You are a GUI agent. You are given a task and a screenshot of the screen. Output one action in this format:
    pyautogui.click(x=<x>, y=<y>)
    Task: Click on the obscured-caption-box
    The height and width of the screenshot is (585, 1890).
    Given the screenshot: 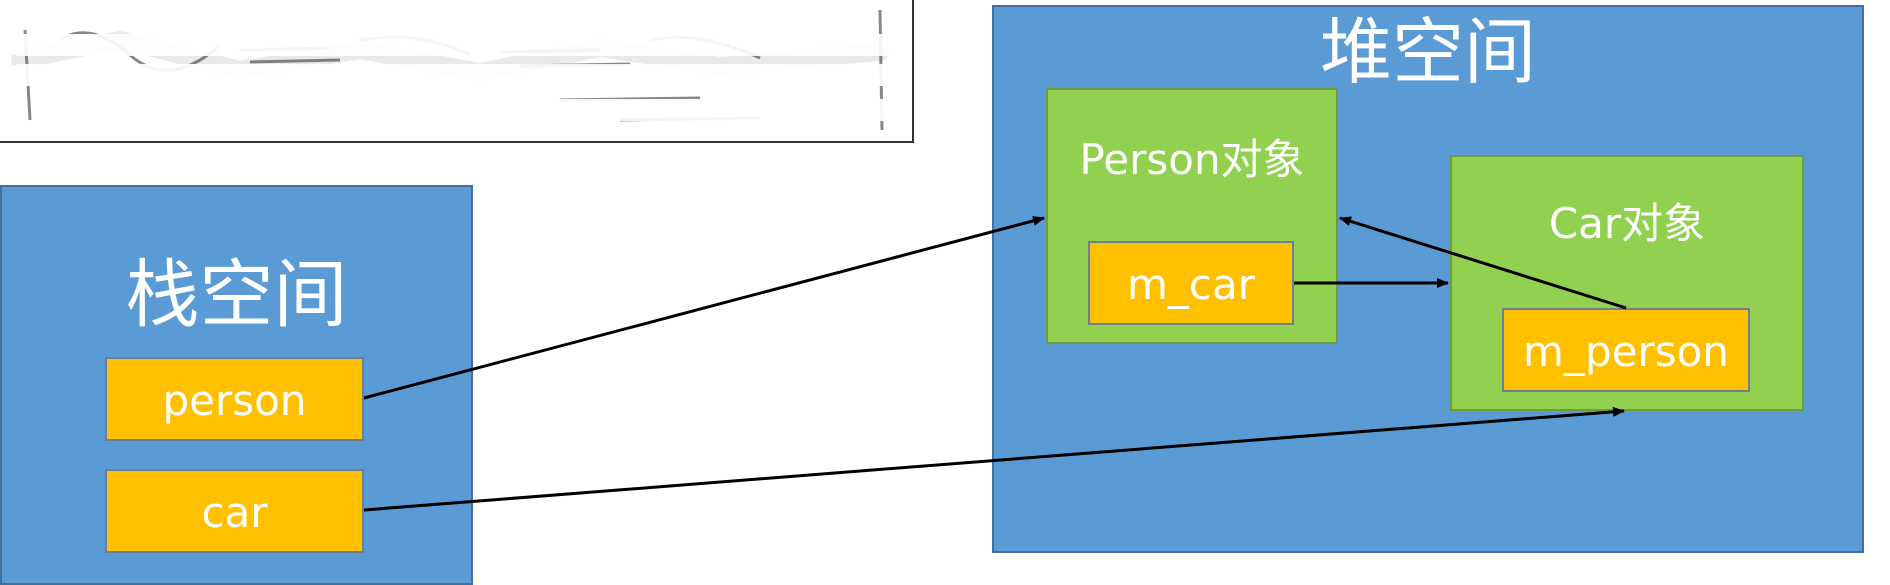 What is the action you would take?
    pyautogui.click(x=457, y=71)
    